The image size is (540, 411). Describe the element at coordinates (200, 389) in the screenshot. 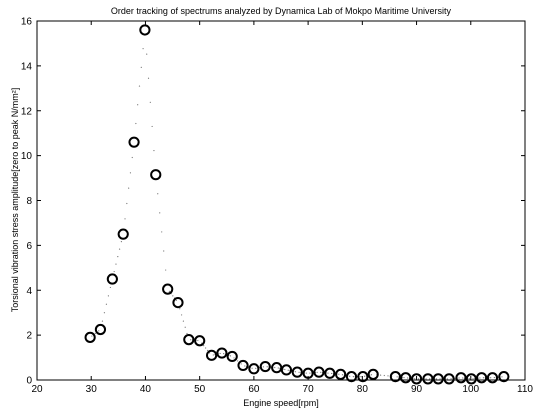

I see `x-tick-label: 50` at that location.